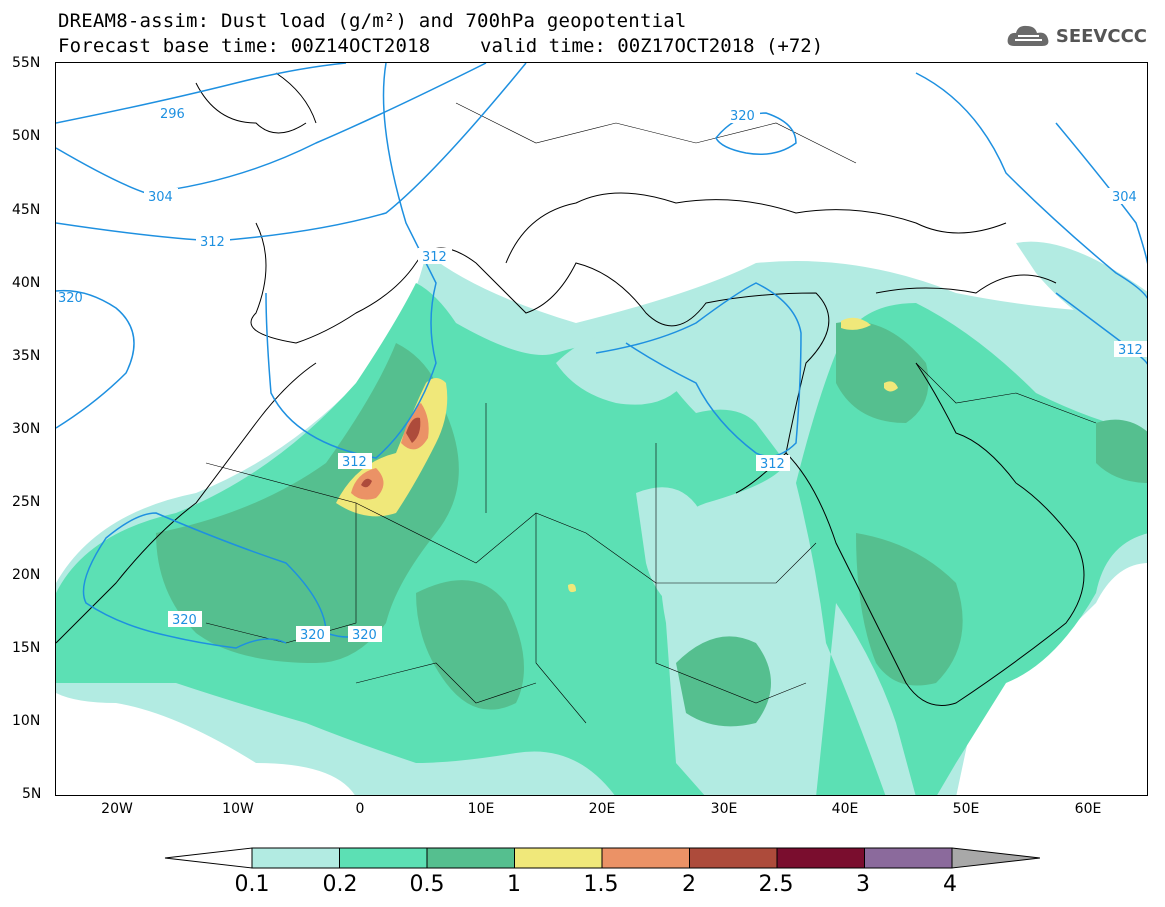 The height and width of the screenshot is (907, 1165). What do you see at coordinates (602, 809) in the screenshot?
I see `lon-label: 20E` at bounding box center [602, 809].